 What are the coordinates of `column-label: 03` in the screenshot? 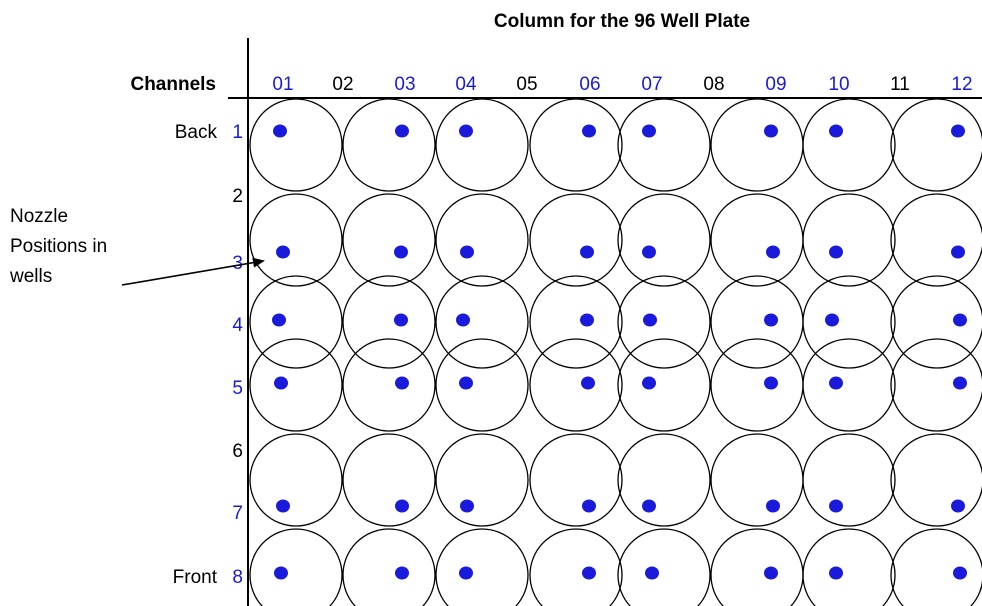 It's located at (404, 84).